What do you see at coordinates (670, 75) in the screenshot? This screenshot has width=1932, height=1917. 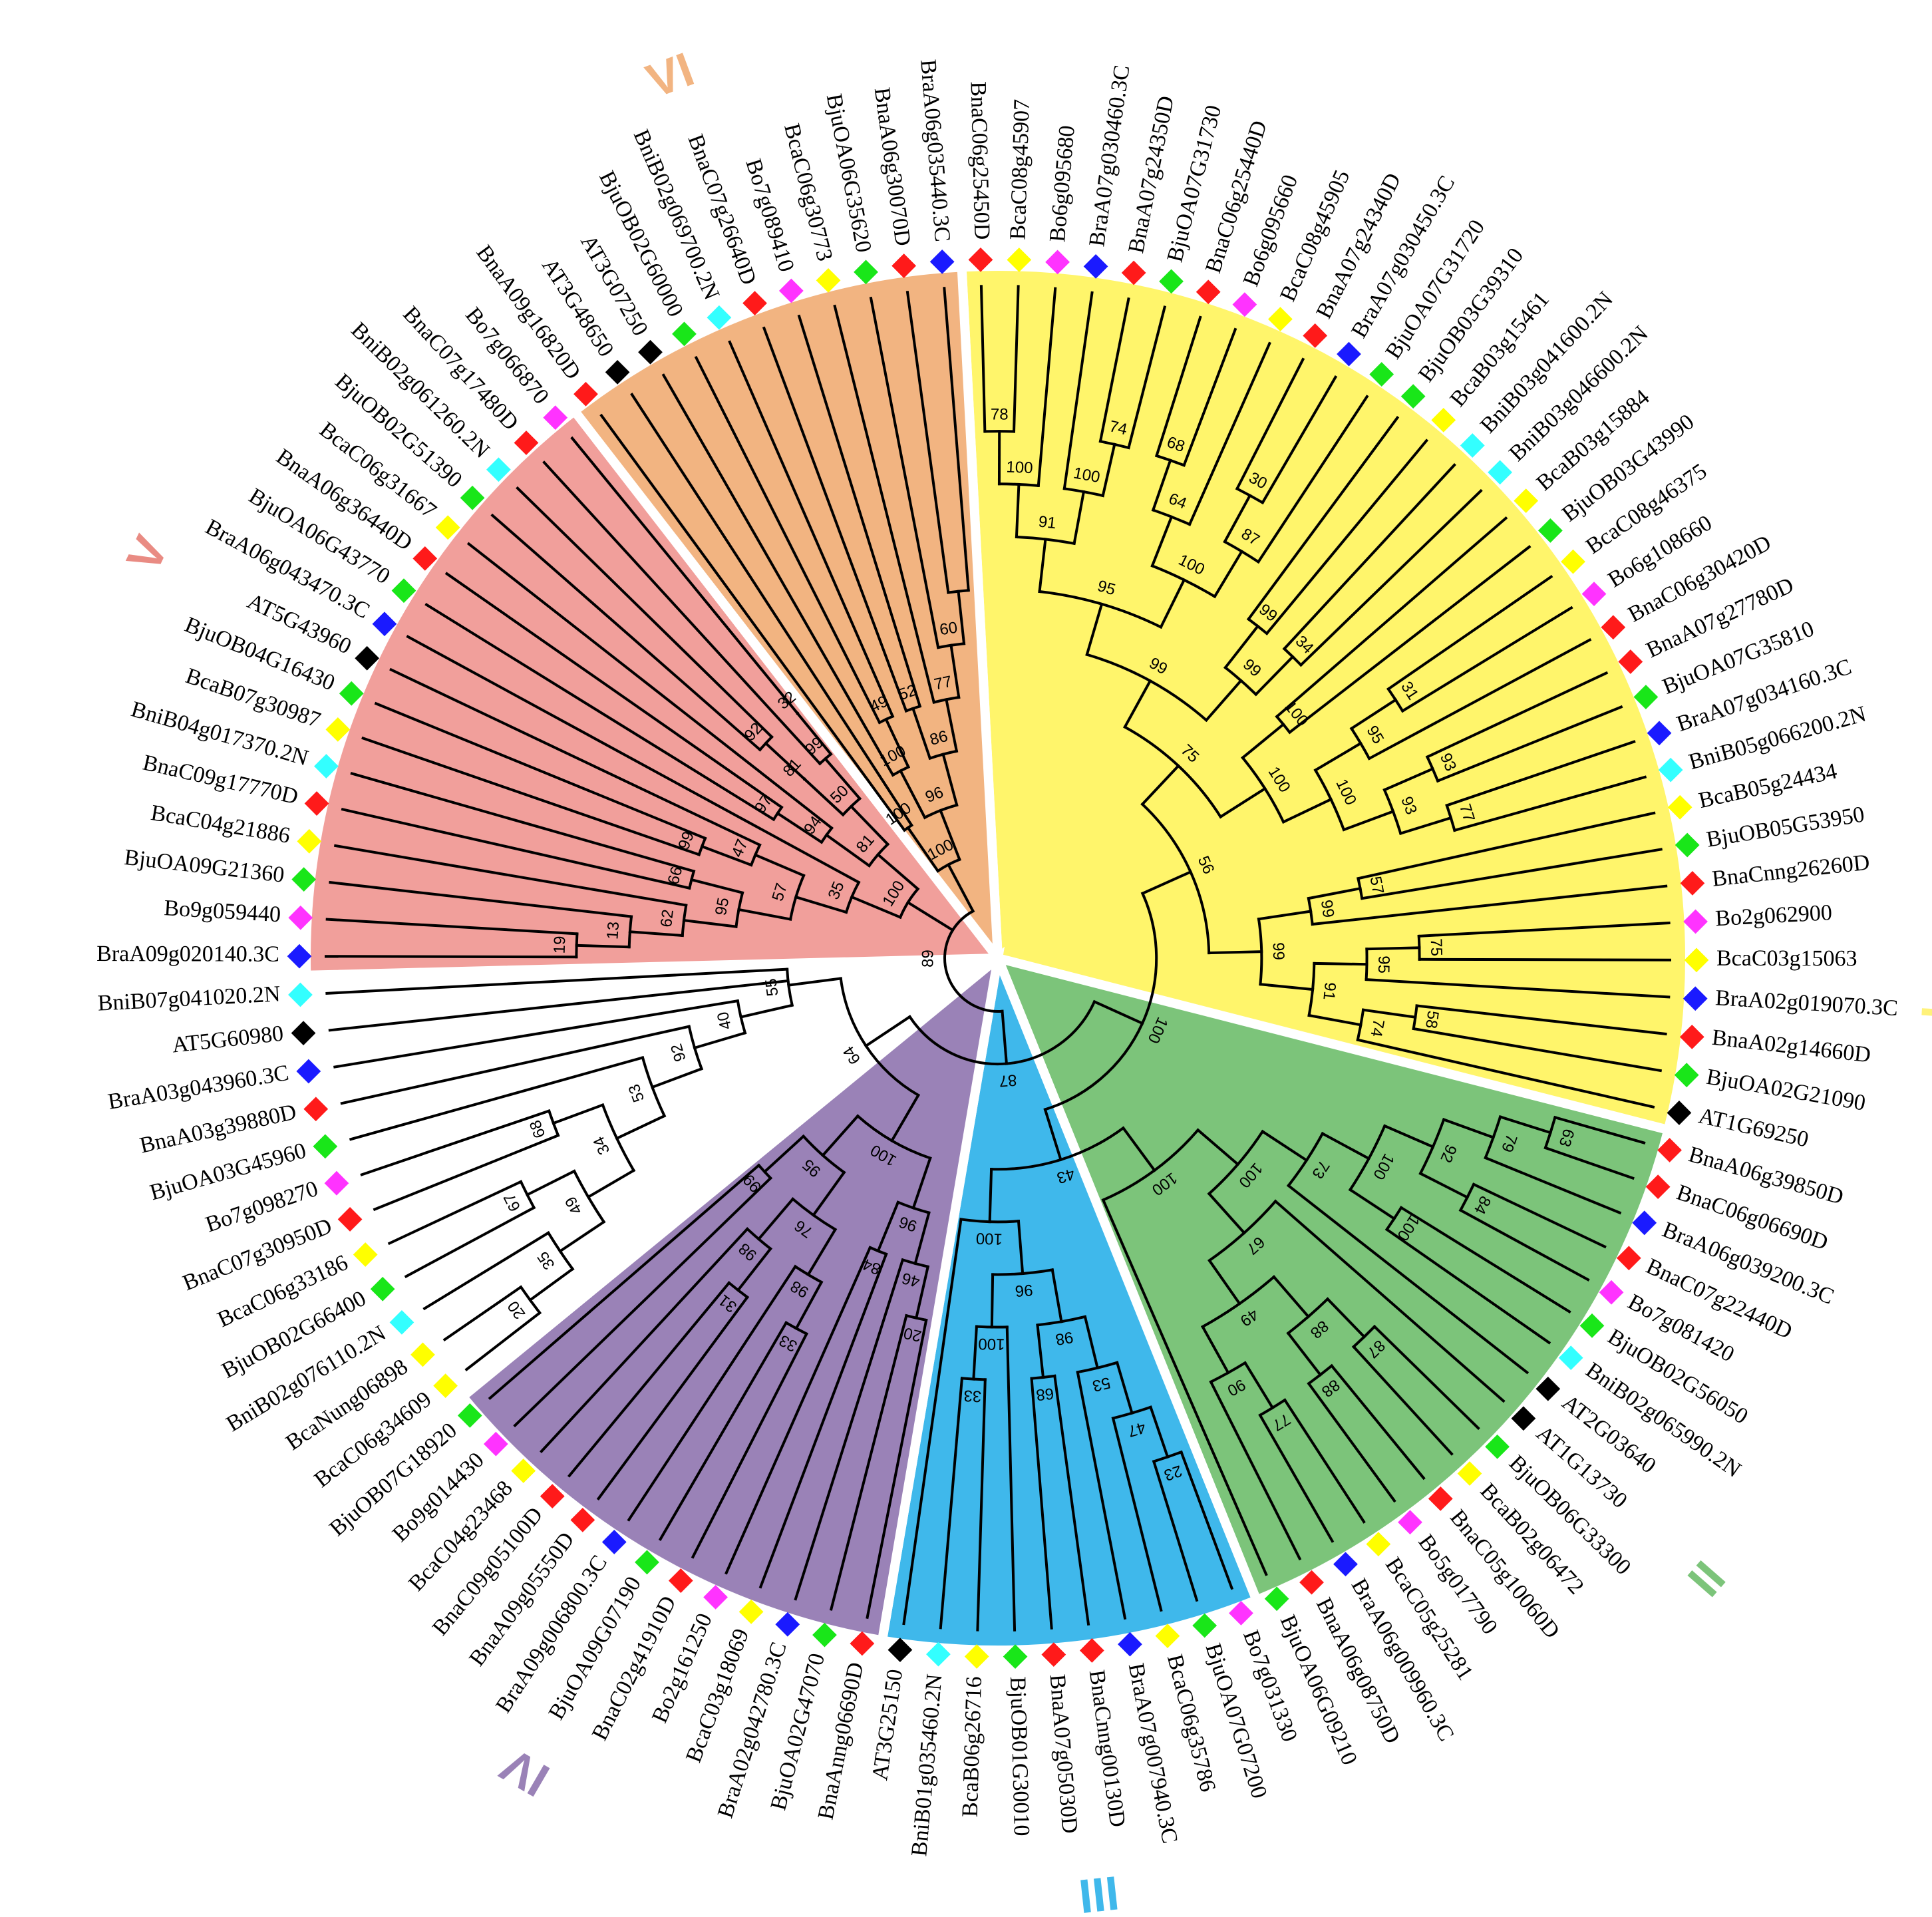 I see `clade-label-VI: VI` at bounding box center [670, 75].